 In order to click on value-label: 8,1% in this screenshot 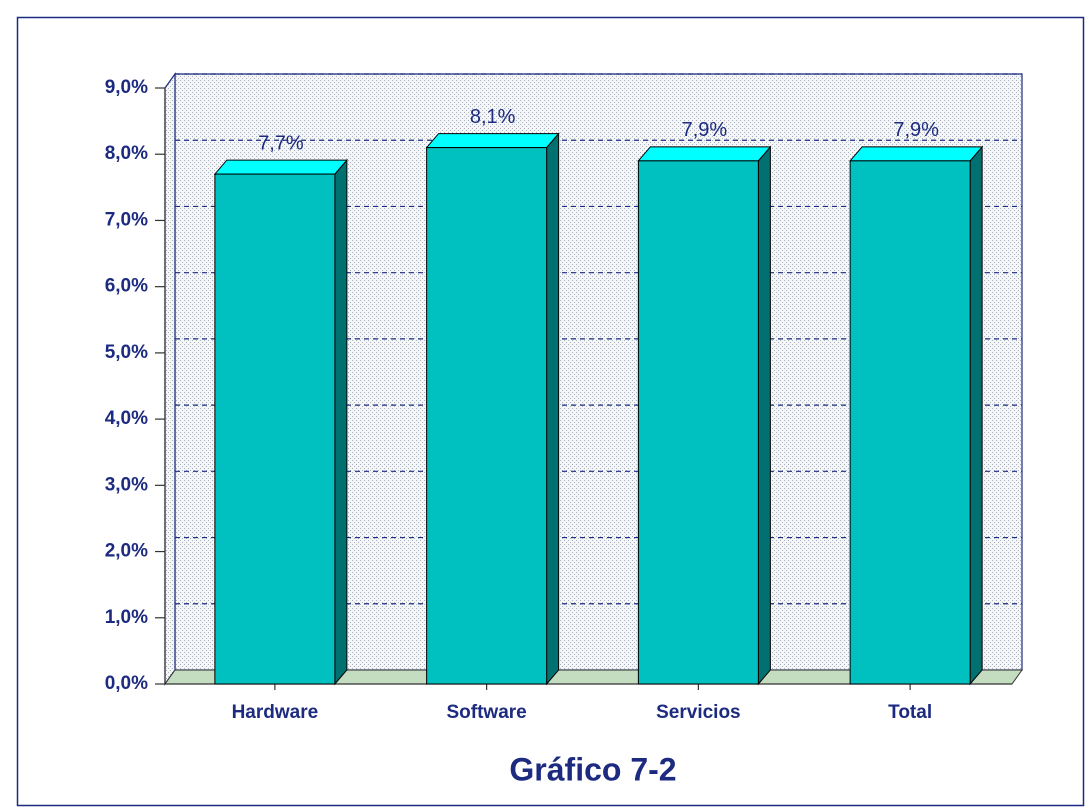, I will do `click(493, 117)`.